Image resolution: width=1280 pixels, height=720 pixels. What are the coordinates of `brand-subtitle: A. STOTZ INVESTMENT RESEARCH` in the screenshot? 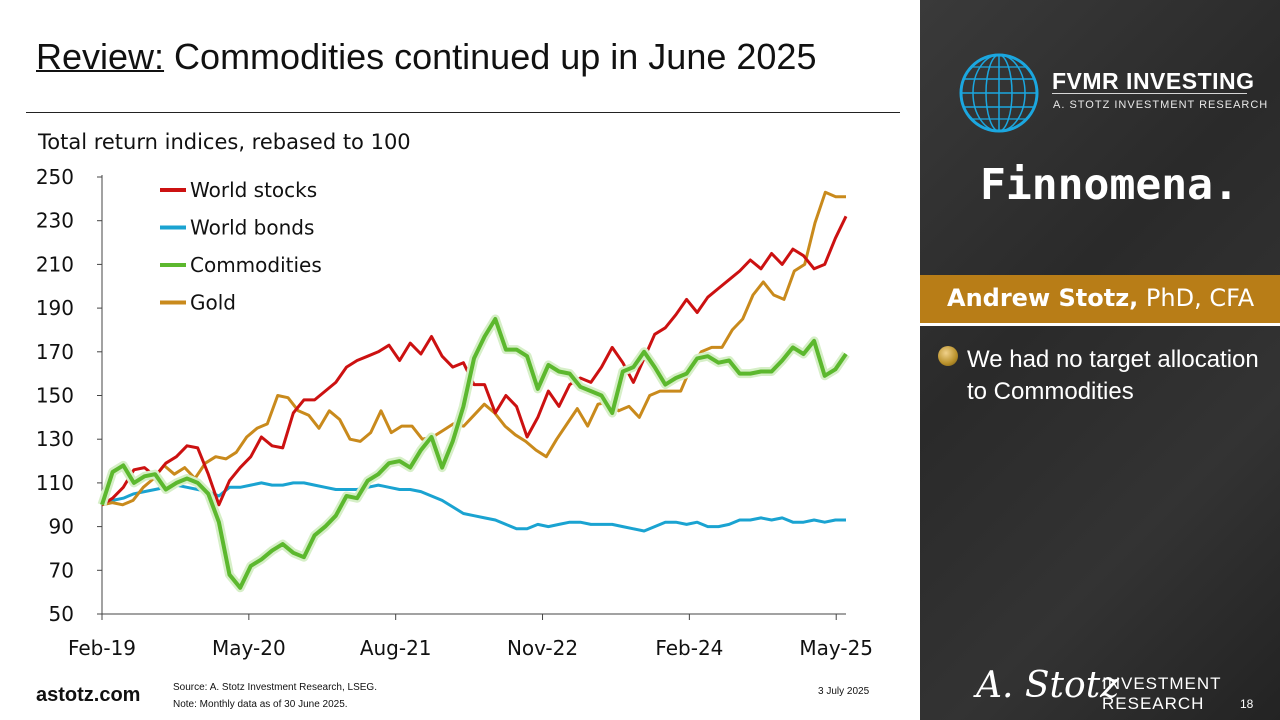 It's located at (1161, 105).